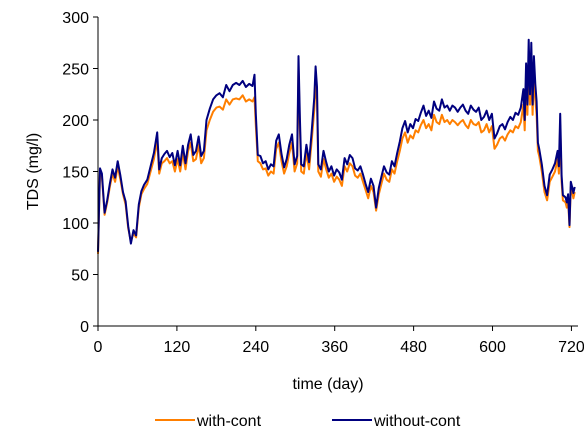 The height and width of the screenshot is (435, 584). I want to click on x-tick-label: 600, so click(492, 347).